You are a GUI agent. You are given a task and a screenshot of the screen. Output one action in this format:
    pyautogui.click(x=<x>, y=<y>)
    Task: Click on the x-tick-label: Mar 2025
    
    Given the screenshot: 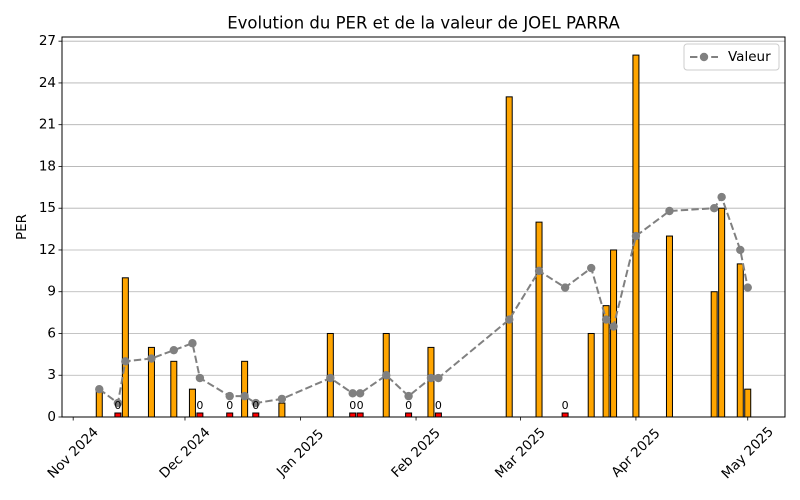 What is the action you would take?
    pyautogui.click(x=520, y=453)
    